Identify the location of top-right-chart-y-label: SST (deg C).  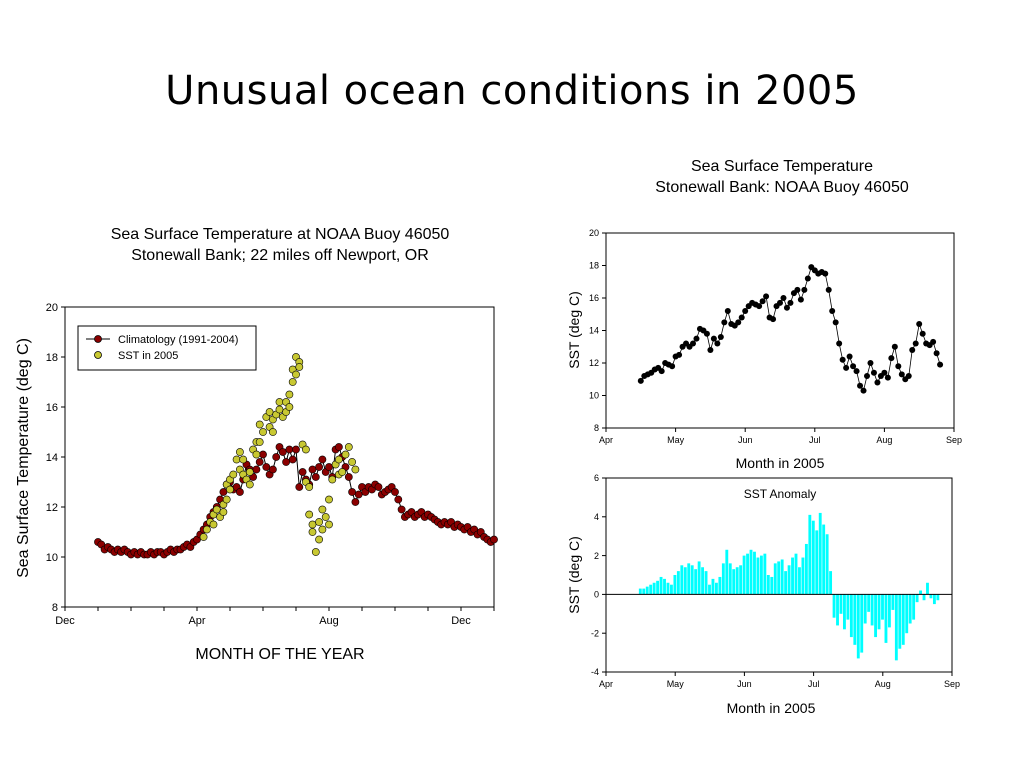
(574, 330).